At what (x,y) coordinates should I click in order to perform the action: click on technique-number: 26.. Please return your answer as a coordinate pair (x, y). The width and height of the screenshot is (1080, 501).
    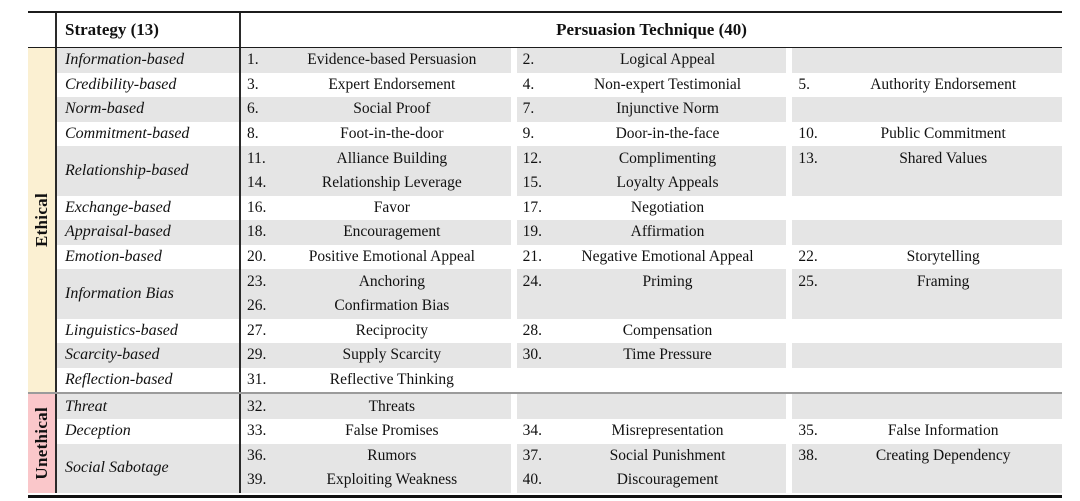
    Looking at the image, I should click on (257, 306).